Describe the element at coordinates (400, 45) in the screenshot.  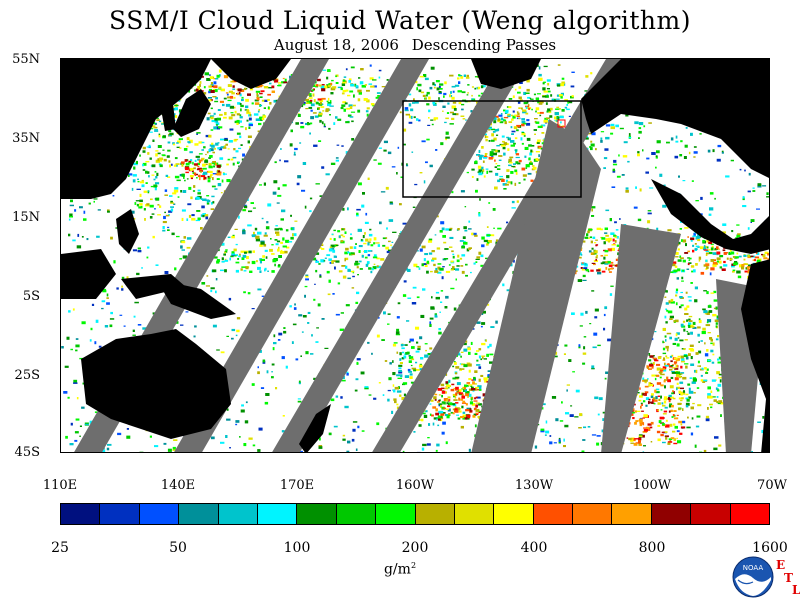
I see `map-subtitle: August 18, 2006 Descending Passes` at that location.